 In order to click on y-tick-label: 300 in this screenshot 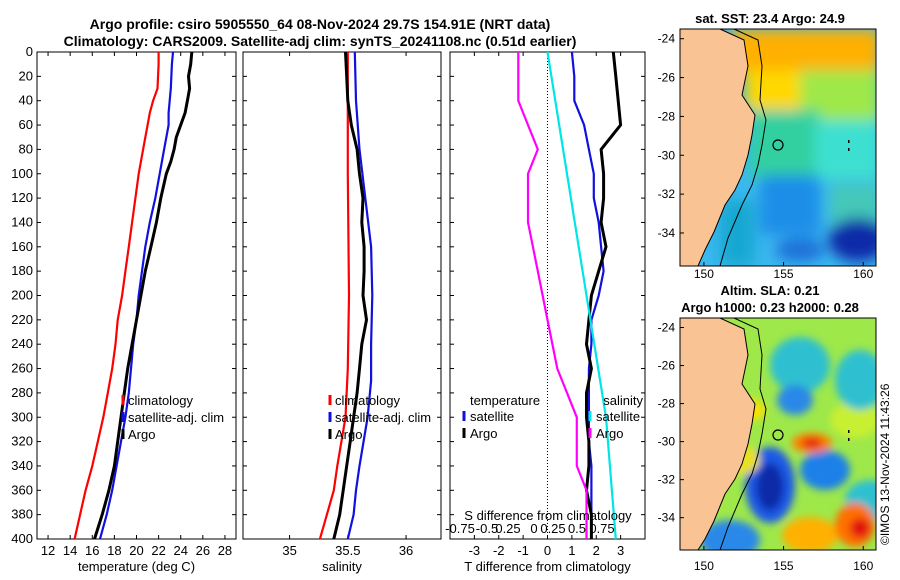, I will do `click(22, 416)`.